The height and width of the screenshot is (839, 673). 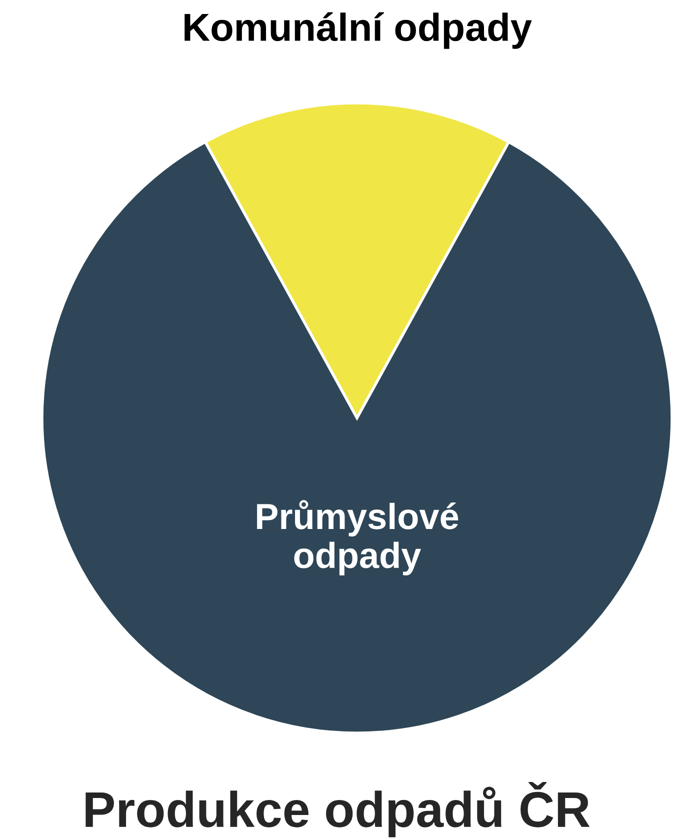 What do you see at coordinates (358, 30) in the screenshot?
I see `slice-label: Komunální odpady` at bounding box center [358, 30].